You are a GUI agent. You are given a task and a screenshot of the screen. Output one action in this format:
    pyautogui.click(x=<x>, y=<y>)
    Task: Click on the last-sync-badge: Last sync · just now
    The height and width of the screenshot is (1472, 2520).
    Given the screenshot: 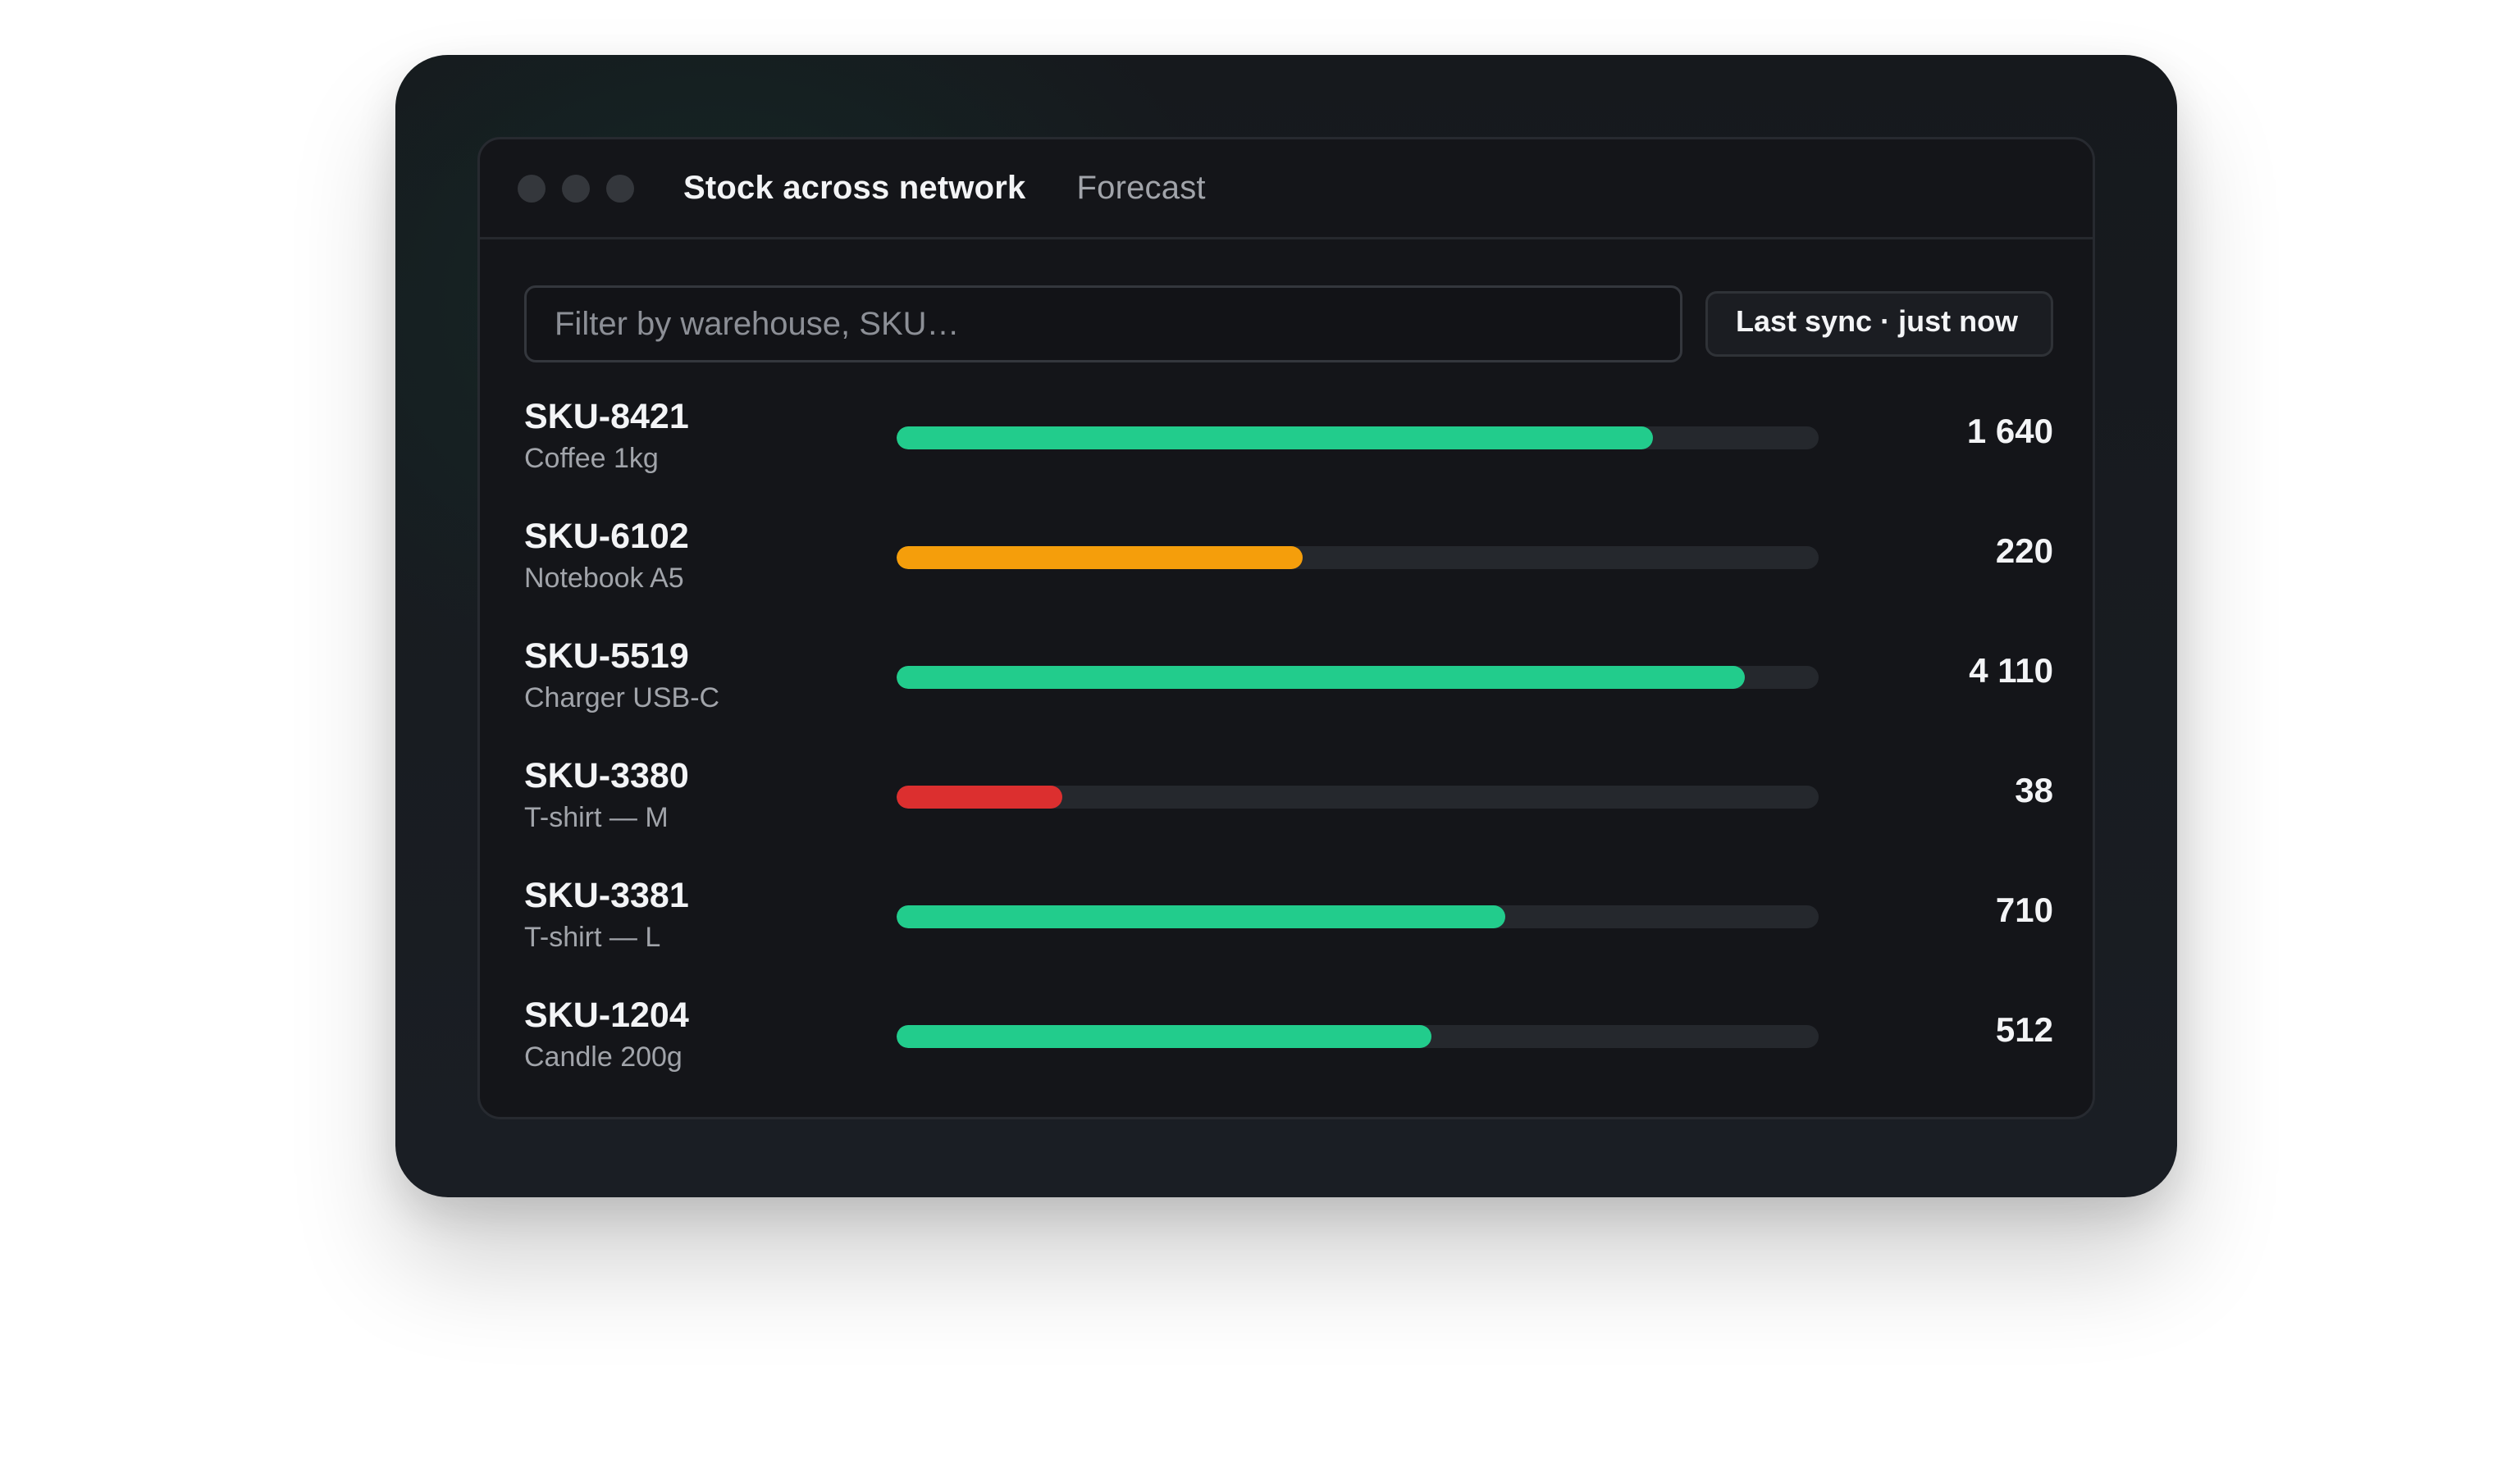 What is the action you would take?
    pyautogui.click(x=1879, y=324)
    